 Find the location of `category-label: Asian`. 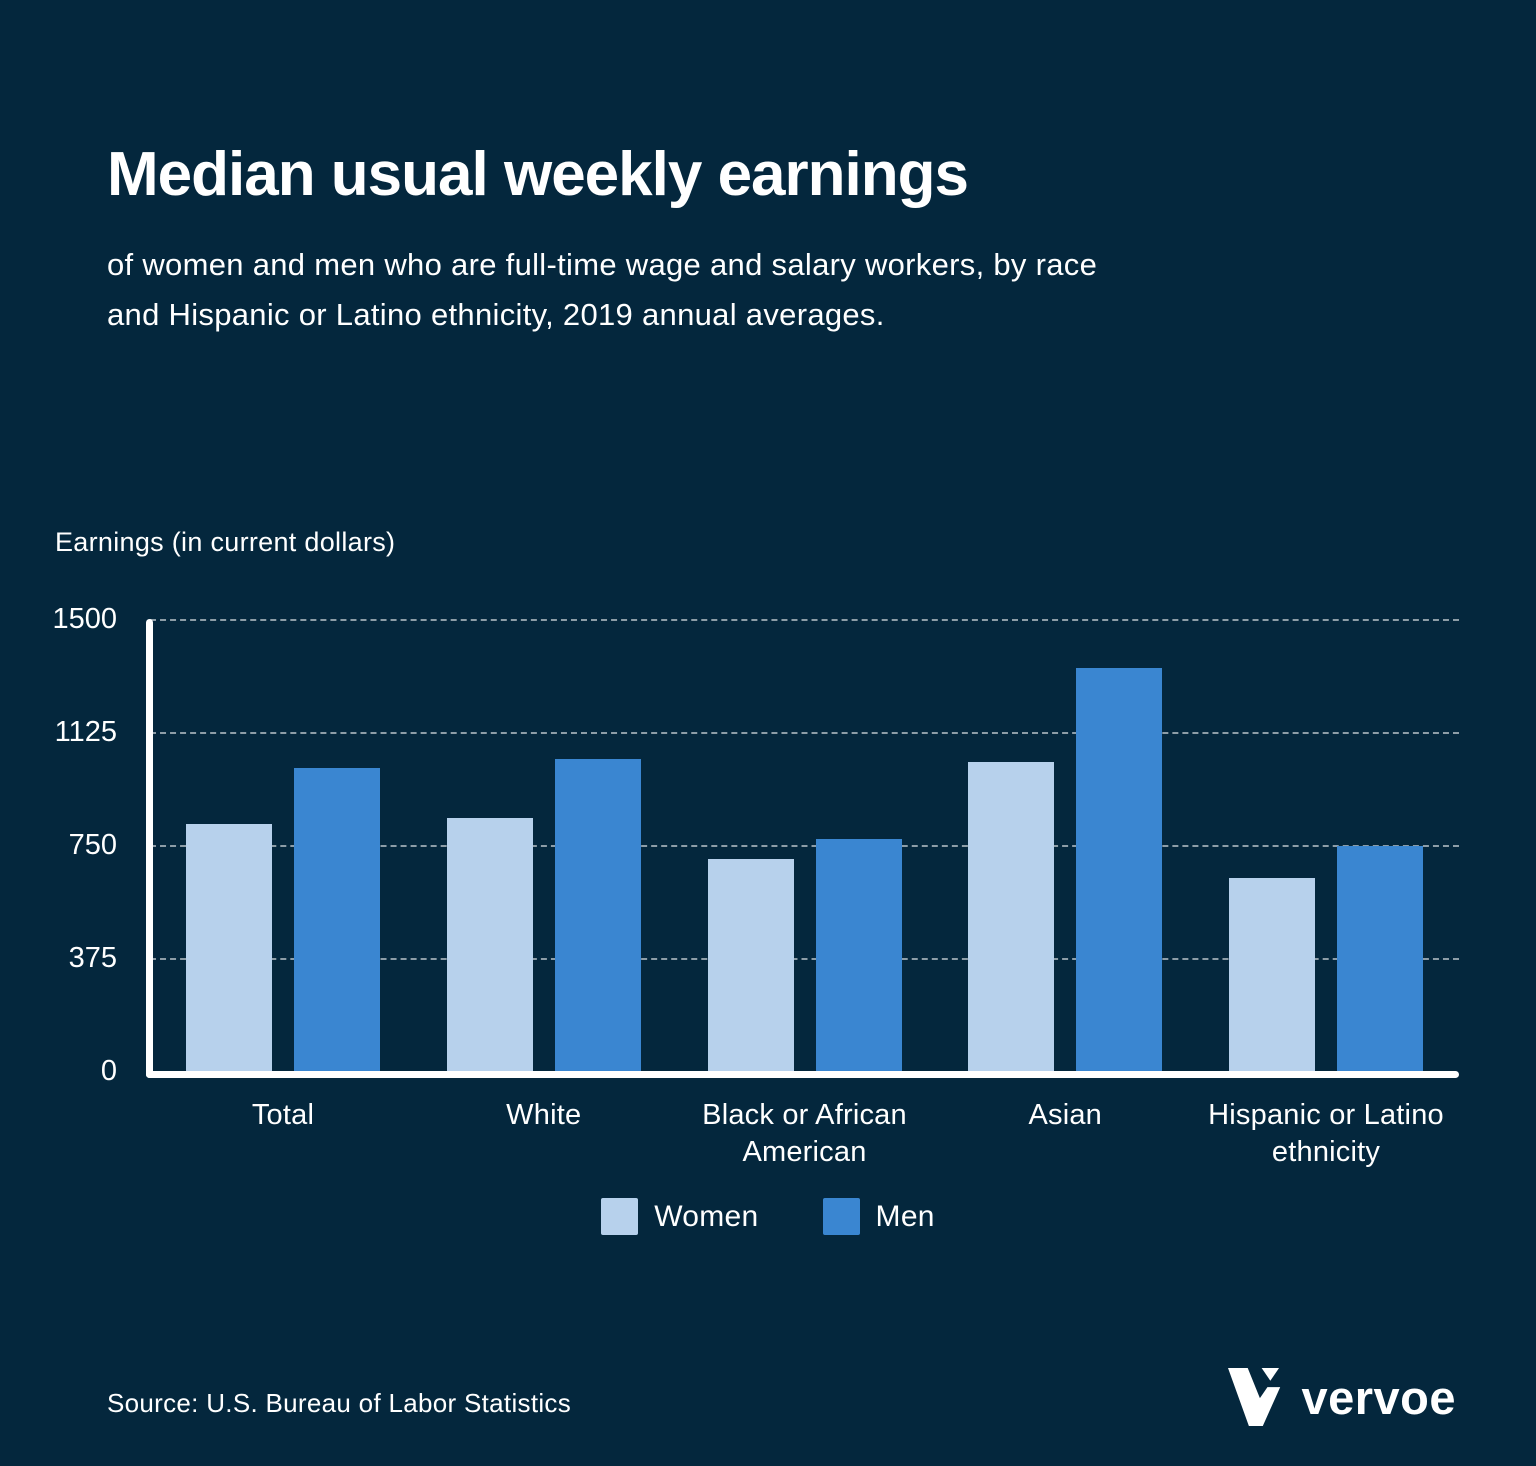

category-label: Asian is located at coordinates (1065, 1115).